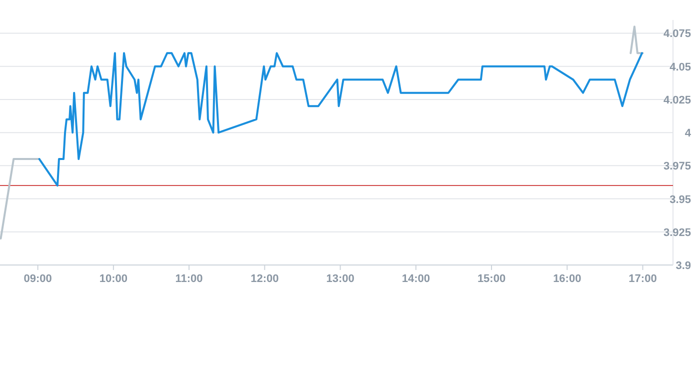 This screenshot has height=365, width=693. Describe the element at coordinates (189, 279) in the screenshot. I see `x-tick-label: 11:00` at that location.